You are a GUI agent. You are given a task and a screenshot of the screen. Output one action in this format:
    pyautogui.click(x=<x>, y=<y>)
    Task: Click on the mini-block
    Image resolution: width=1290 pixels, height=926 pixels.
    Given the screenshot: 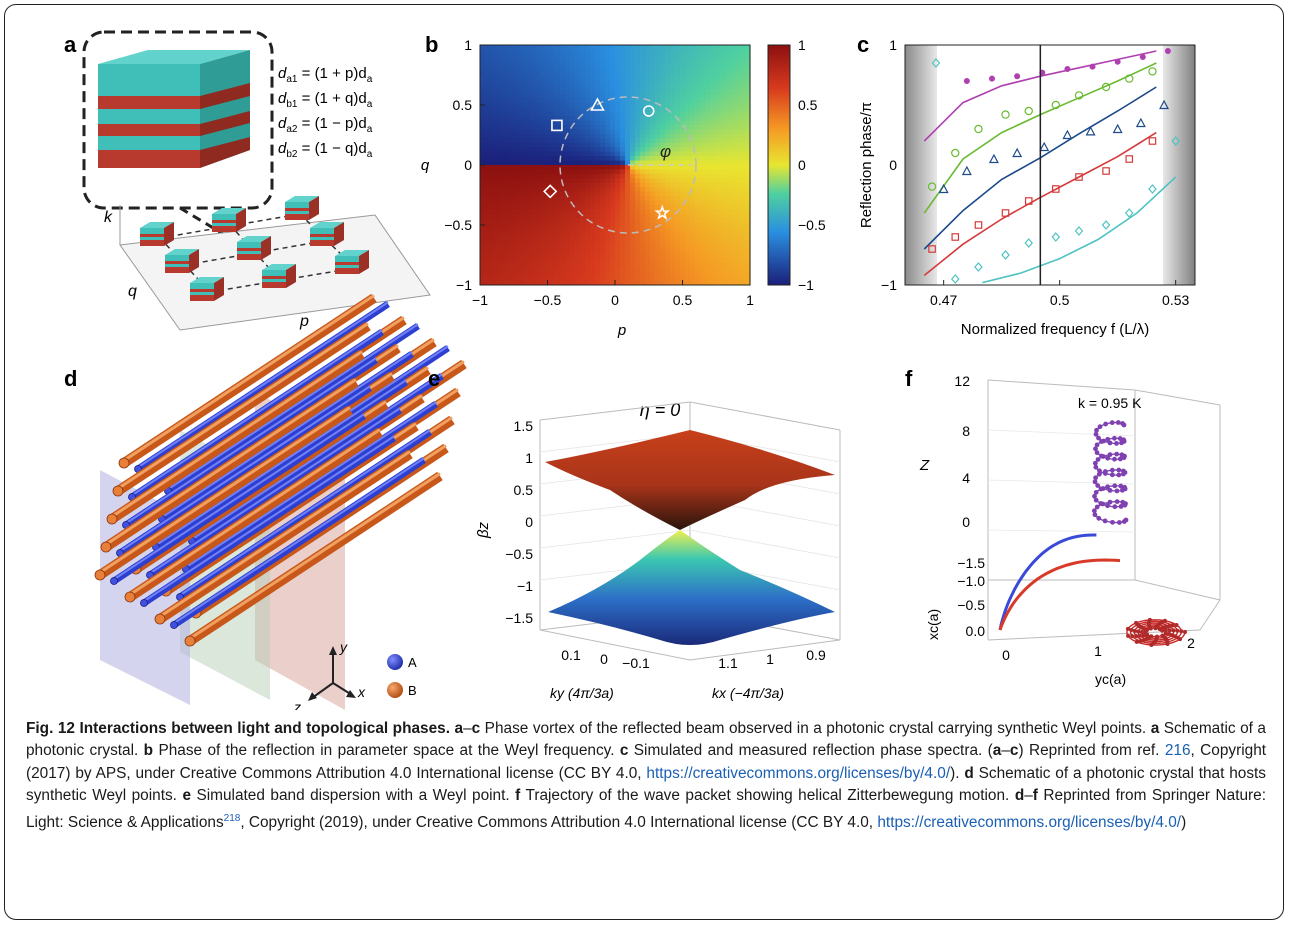 What is the action you would take?
    pyautogui.click(x=327, y=234)
    